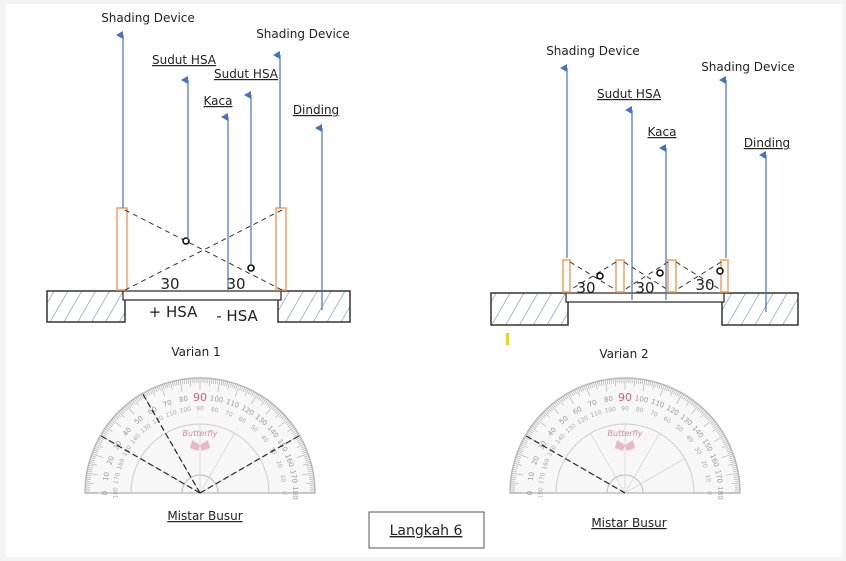 Image resolution: width=846 pixels, height=561 pixels. What do you see at coordinates (592, 403) in the screenshot?
I see `scale-label: 70` at bounding box center [592, 403].